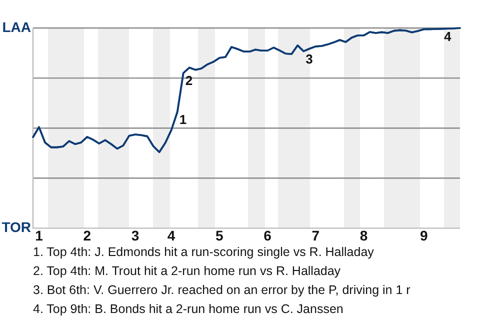 The height and width of the screenshot is (320, 480). I want to click on x-tick-label: 6, so click(268, 235).